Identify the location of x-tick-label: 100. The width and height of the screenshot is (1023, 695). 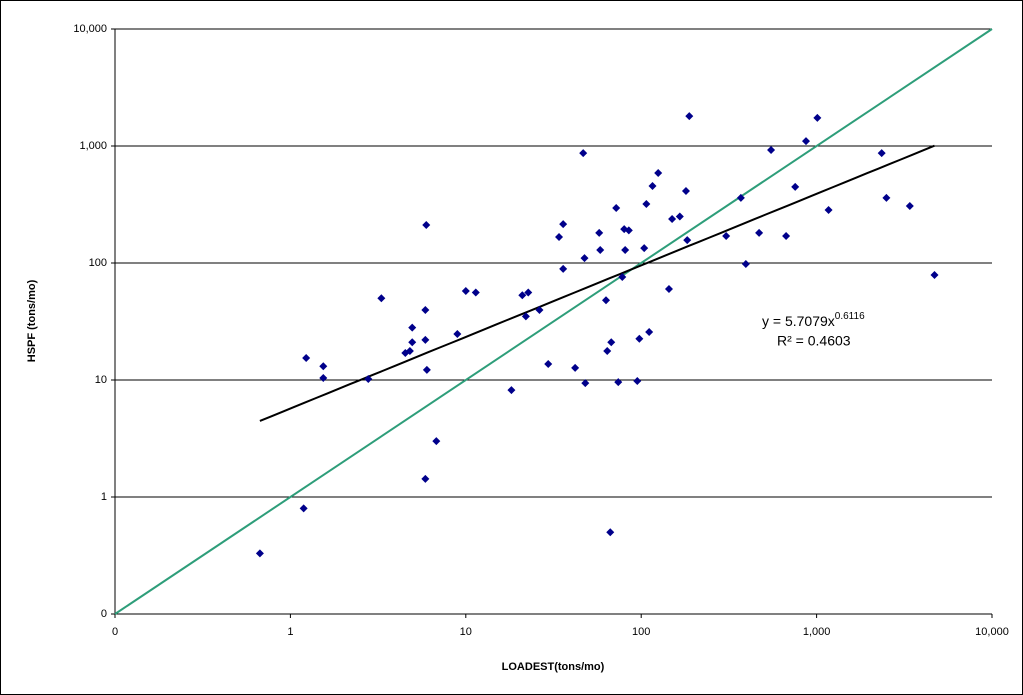
(641, 632).